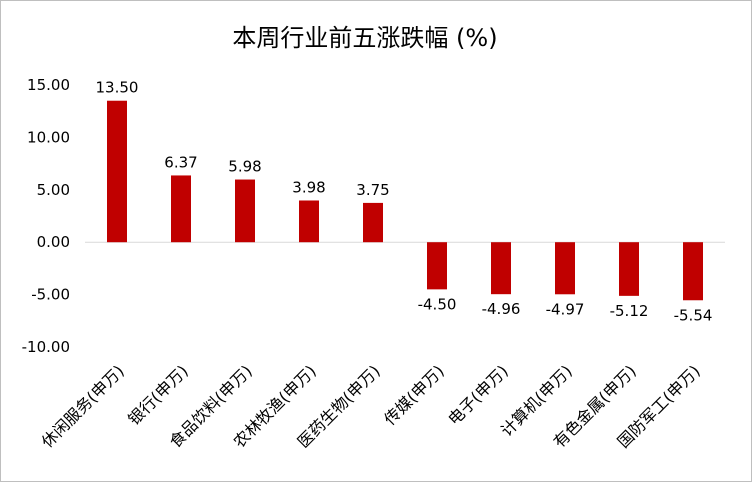  I want to click on data-label: -4.96, so click(501, 309).